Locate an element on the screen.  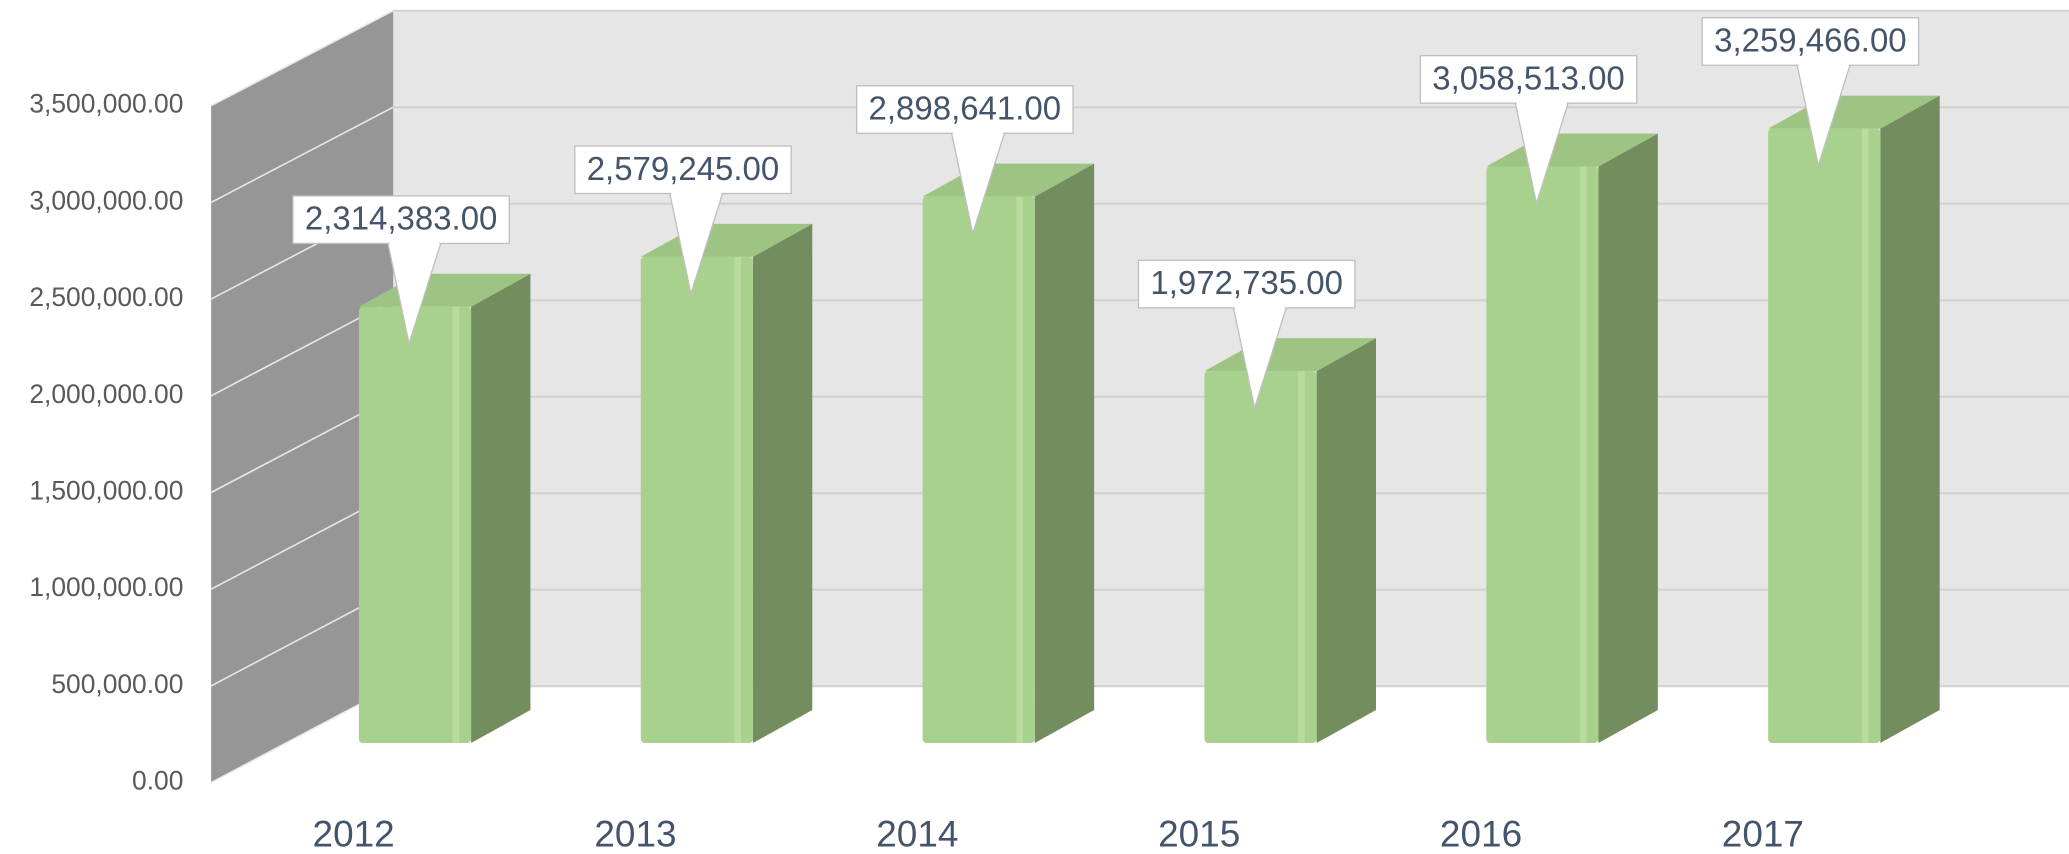
x-tick-label: 2013 is located at coordinates (635, 833).